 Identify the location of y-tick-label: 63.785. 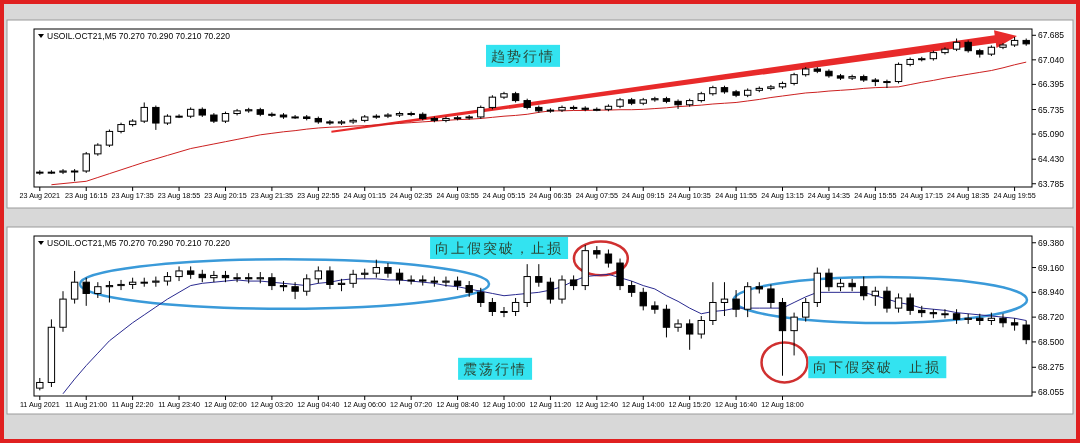
(1051, 183).